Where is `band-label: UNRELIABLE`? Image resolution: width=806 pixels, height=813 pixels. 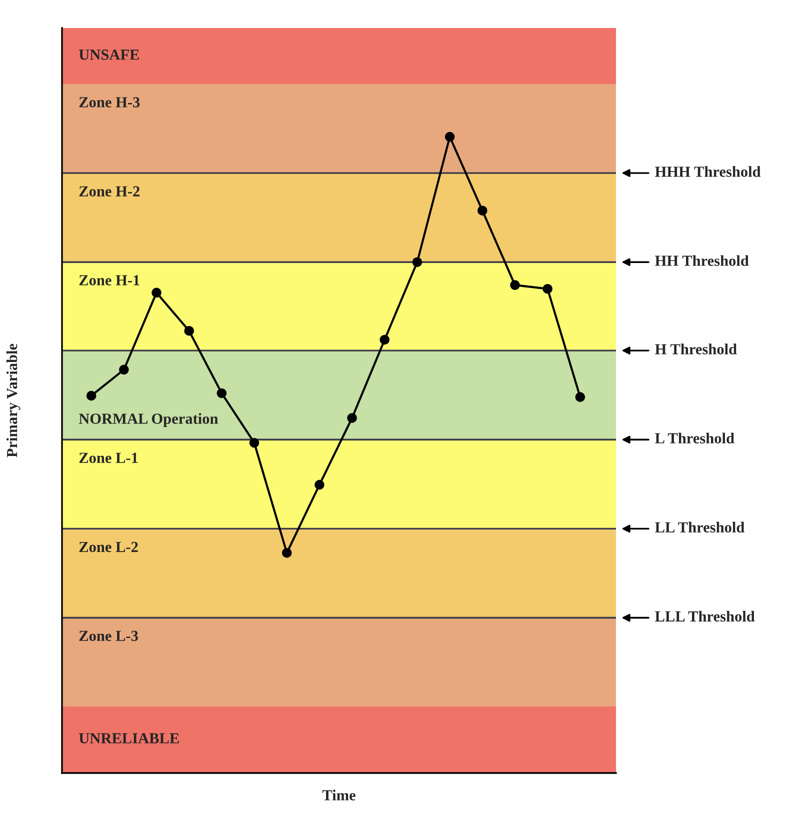 band-label: UNRELIABLE is located at coordinates (129, 738).